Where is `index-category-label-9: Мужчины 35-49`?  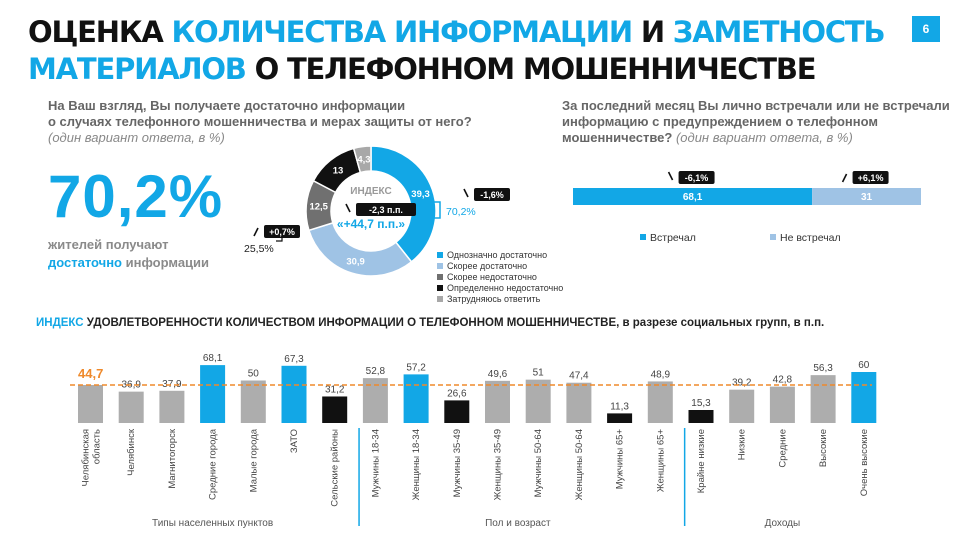
index-category-label-9: Мужчины 35-49 is located at coordinates (457, 463).